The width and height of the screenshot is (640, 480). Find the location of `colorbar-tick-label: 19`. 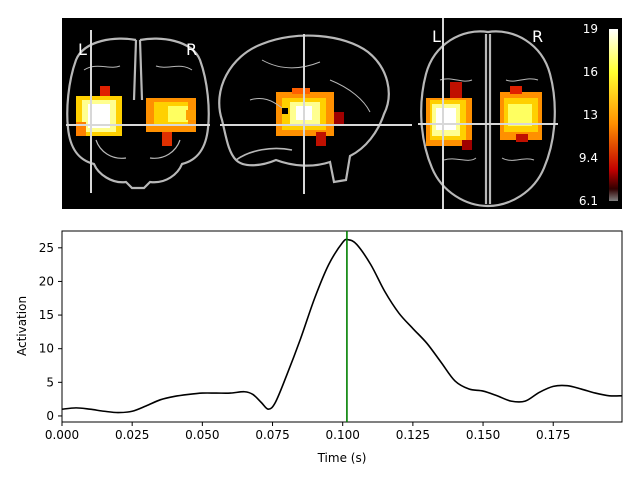

colorbar-tick-label: 19 is located at coordinates (590, 29).